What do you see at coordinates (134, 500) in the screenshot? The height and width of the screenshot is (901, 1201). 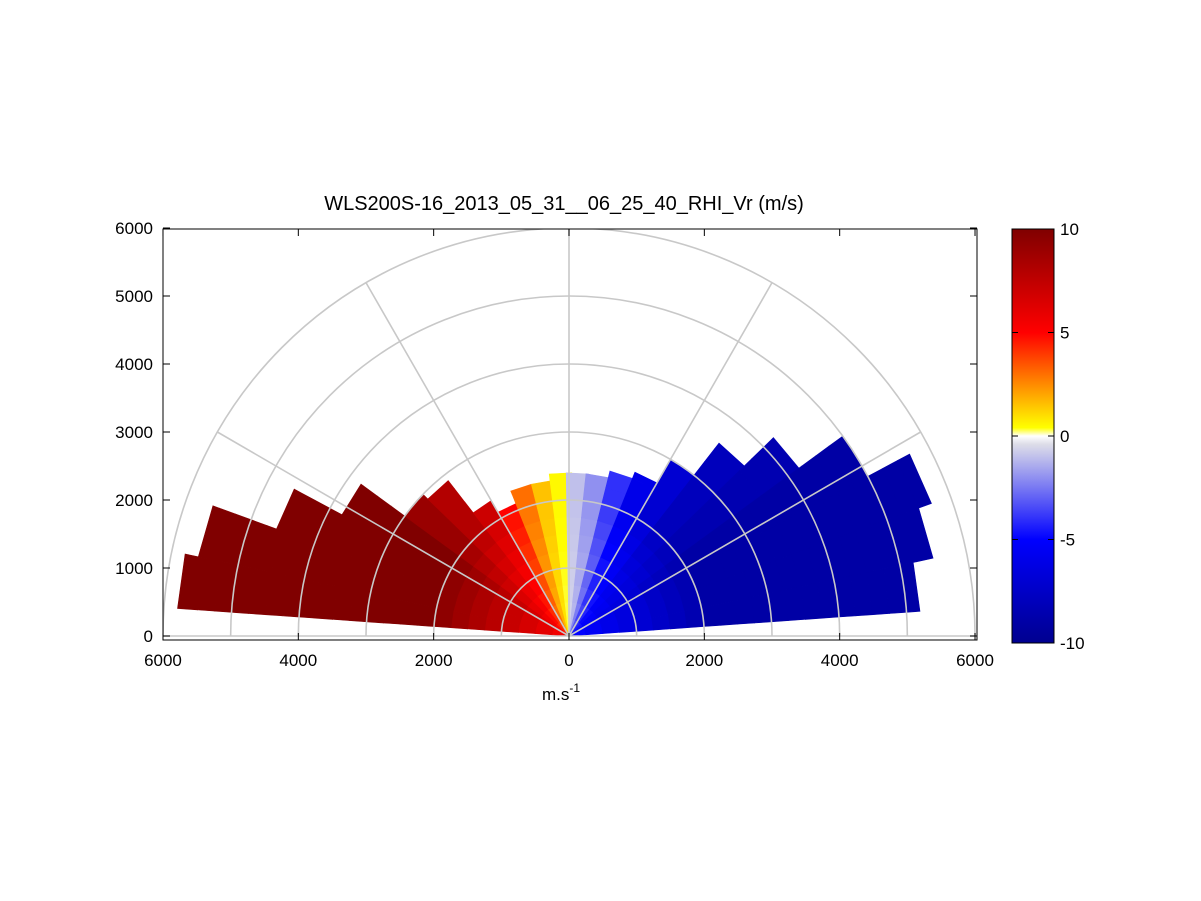 I see `y-tick-label: 2000` at bounding box center [134, 500].